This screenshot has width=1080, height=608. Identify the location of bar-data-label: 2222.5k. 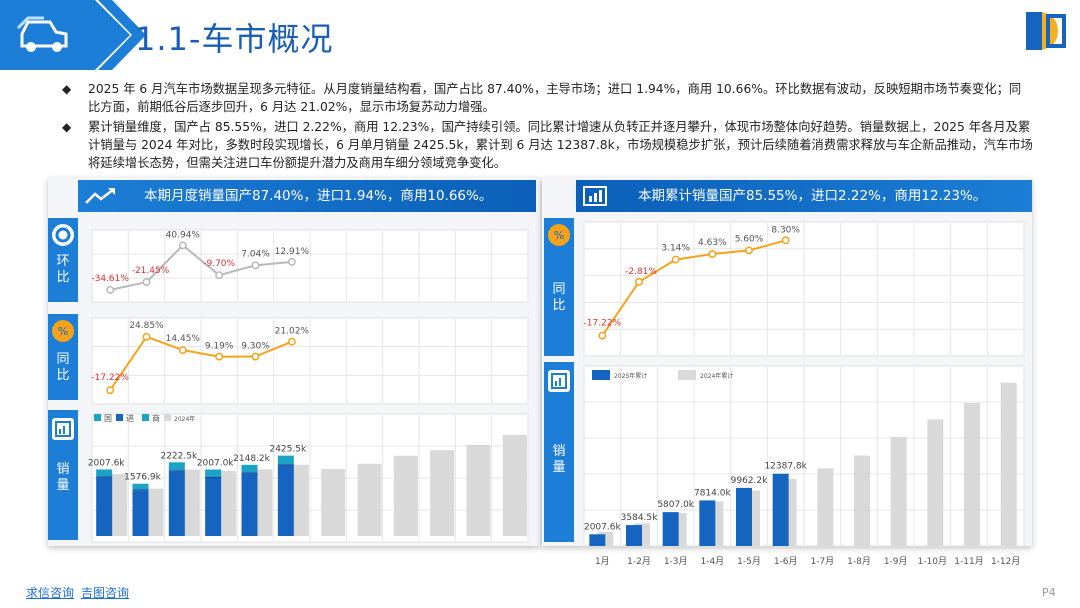
(178, 456).